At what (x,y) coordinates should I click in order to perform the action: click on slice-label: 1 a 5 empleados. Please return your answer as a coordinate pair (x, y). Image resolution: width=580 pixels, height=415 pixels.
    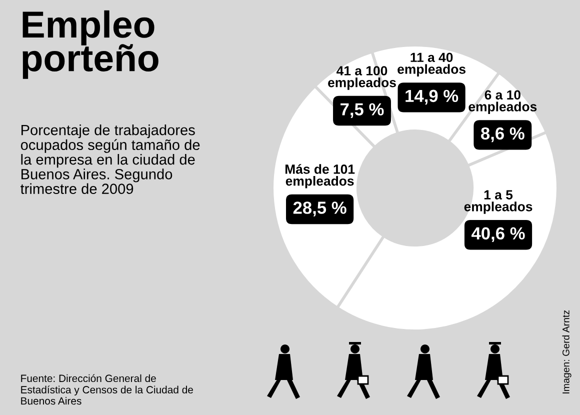
    Looking at the image, I should click on (498, 202).